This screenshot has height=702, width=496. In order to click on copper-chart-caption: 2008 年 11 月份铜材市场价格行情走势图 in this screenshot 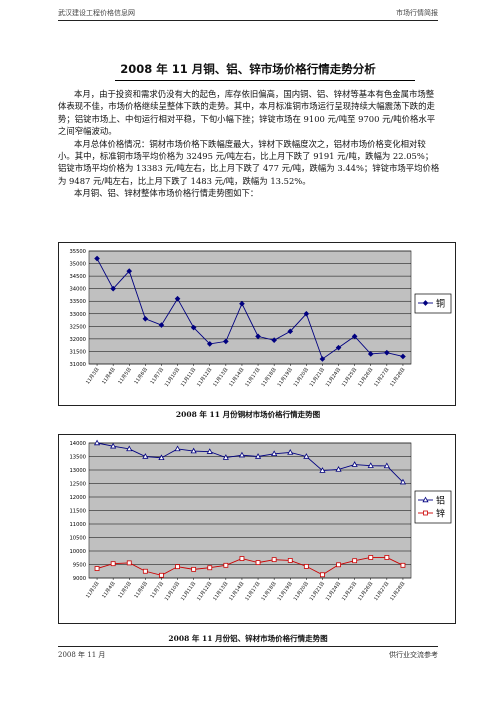, I will do `click(248, 414)`.